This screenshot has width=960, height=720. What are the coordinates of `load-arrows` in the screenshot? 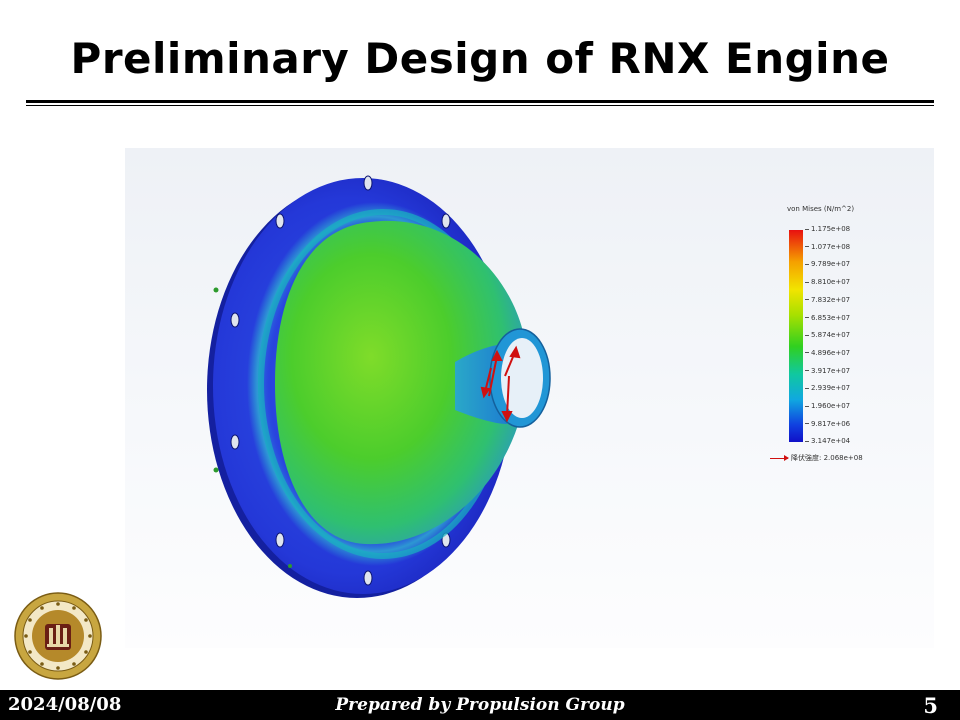 It's located at (500, 384).